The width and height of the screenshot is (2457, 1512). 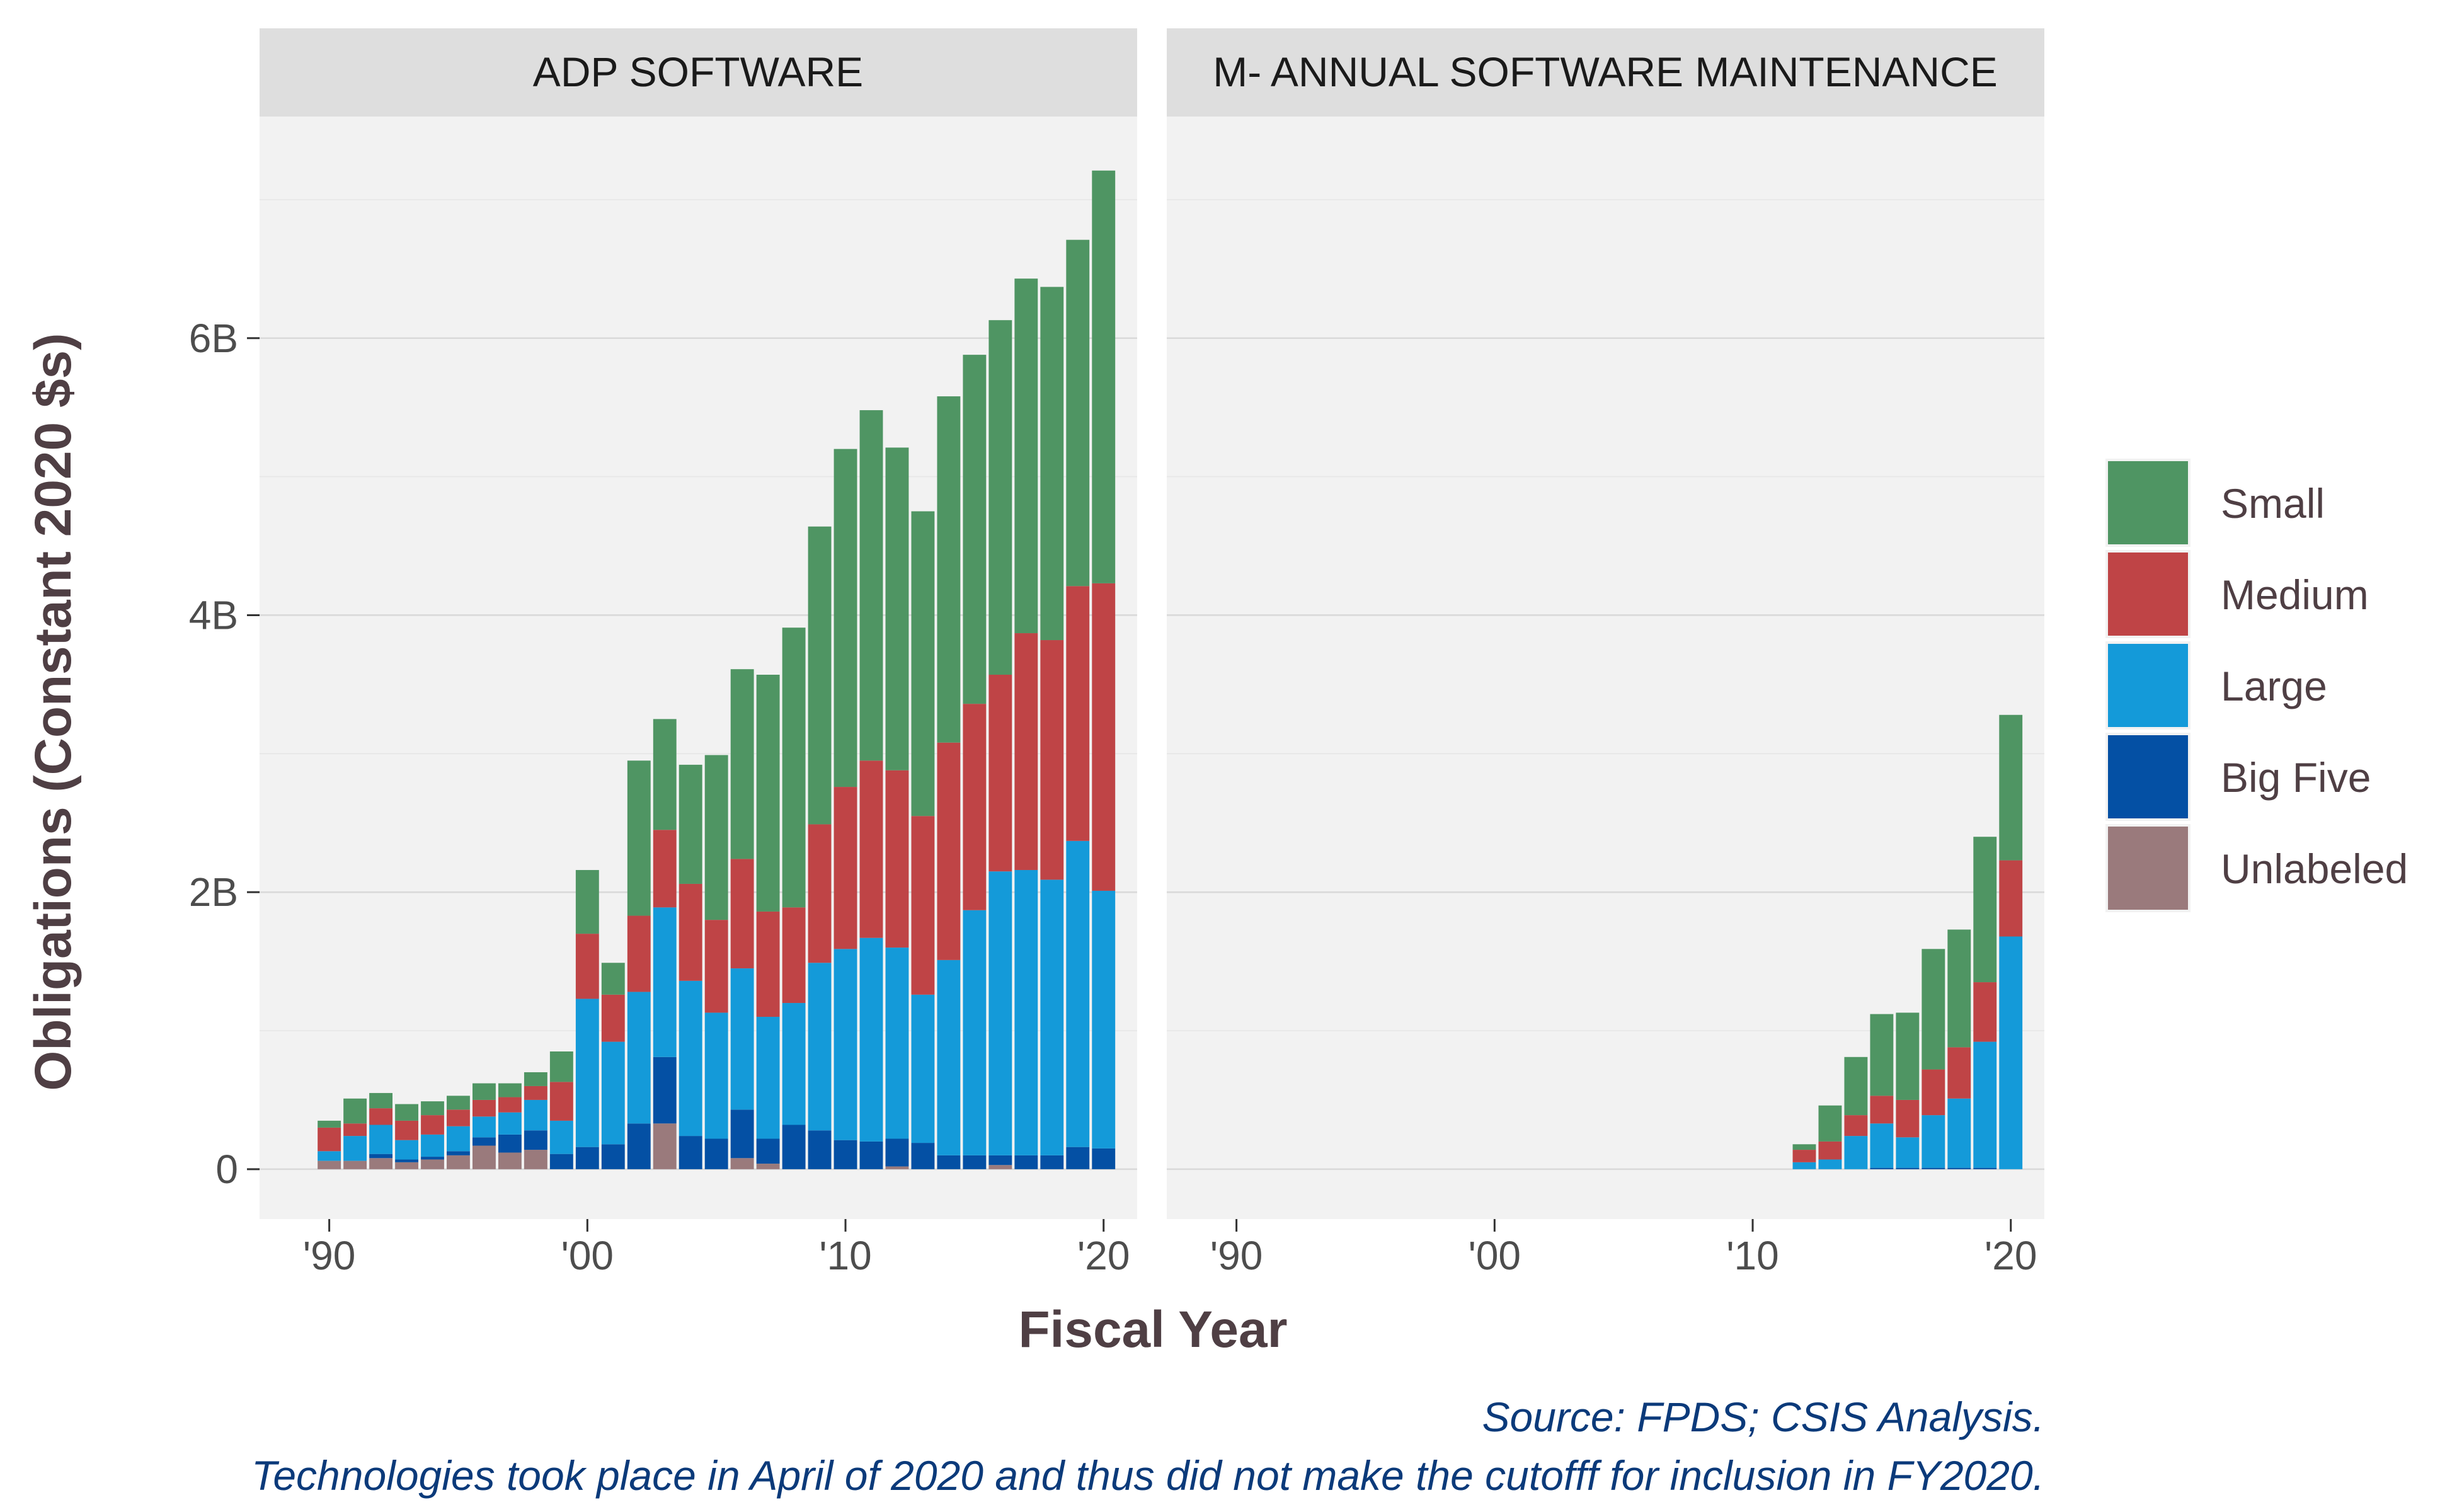 I want to click on x-tick-label: '00, so click(x=1495, y=1255).